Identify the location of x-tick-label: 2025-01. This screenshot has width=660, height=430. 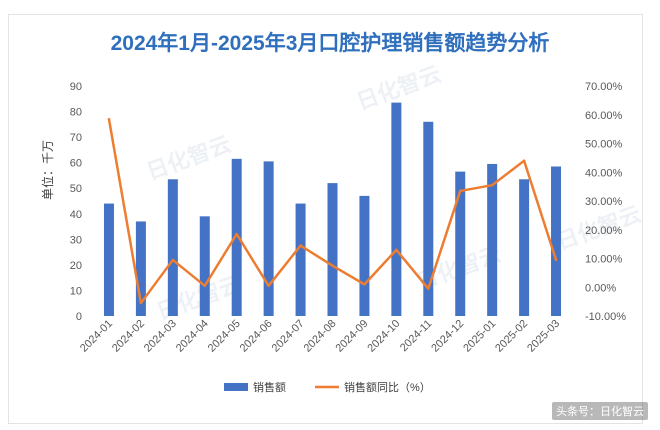
(479, 336).